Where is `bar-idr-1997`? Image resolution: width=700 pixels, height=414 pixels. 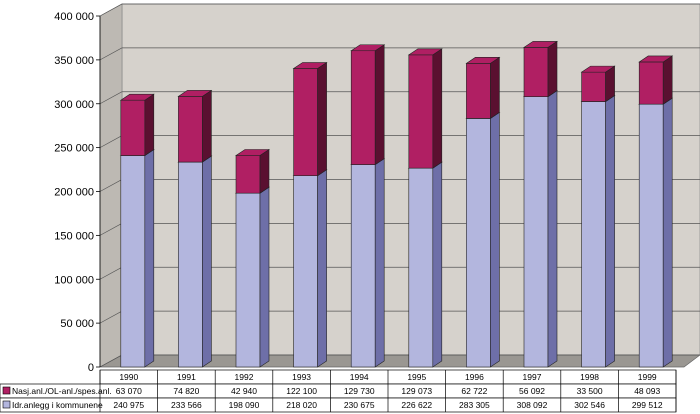
bar-idr-1997 is located at coordinates (536, 232).